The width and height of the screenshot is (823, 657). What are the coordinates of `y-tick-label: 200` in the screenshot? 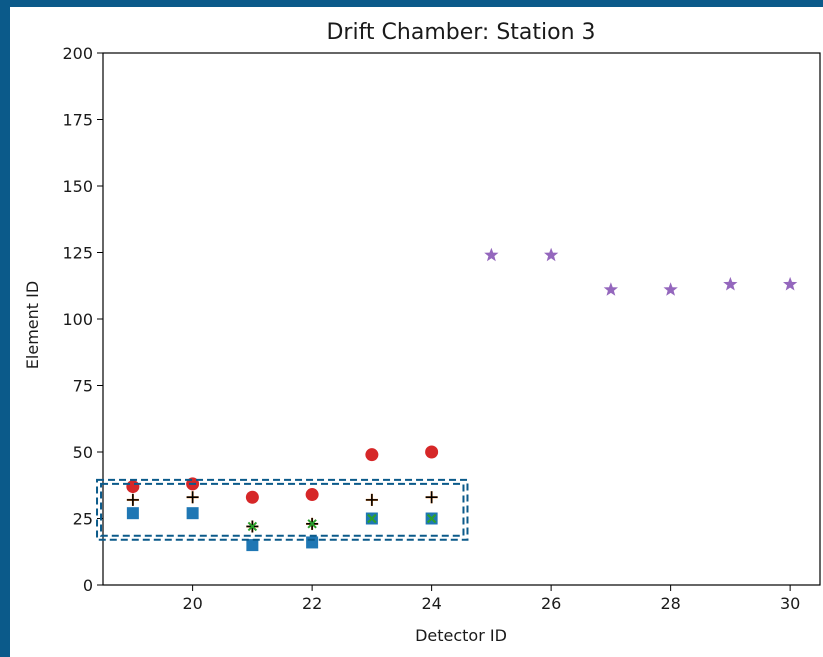 It's located at (77, 53).